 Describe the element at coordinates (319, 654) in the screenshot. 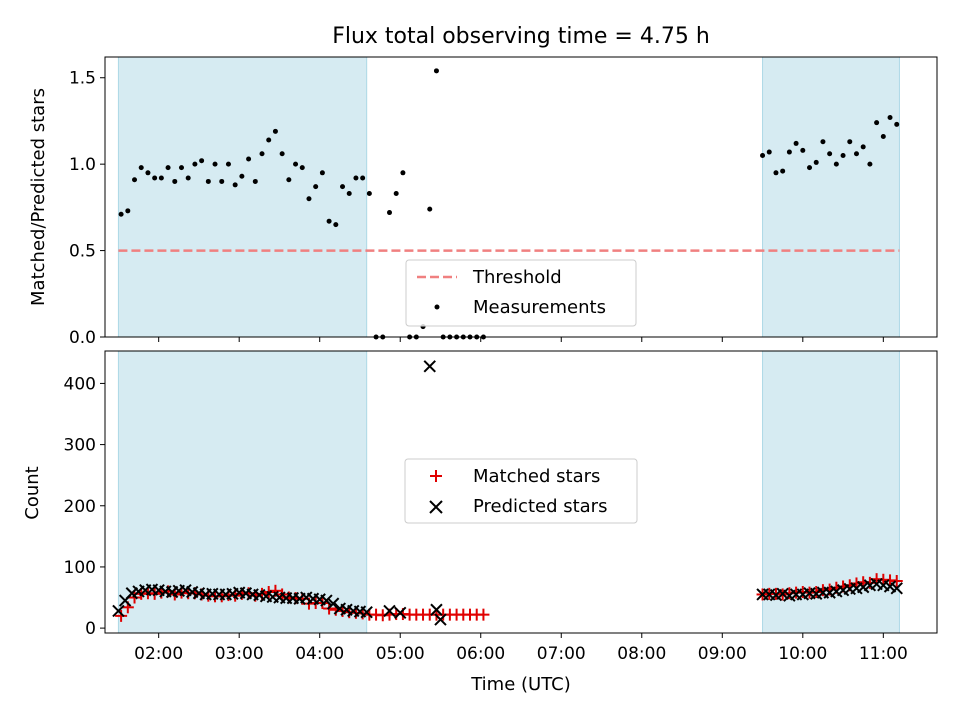

I see `x-tick-label: 04:00` at that location.